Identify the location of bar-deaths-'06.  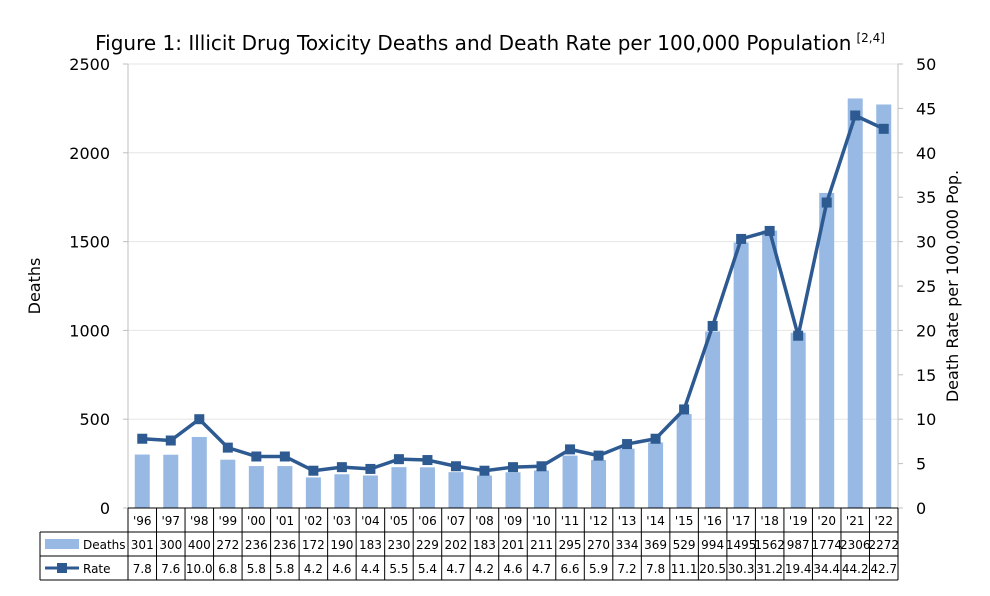
(427, 487).